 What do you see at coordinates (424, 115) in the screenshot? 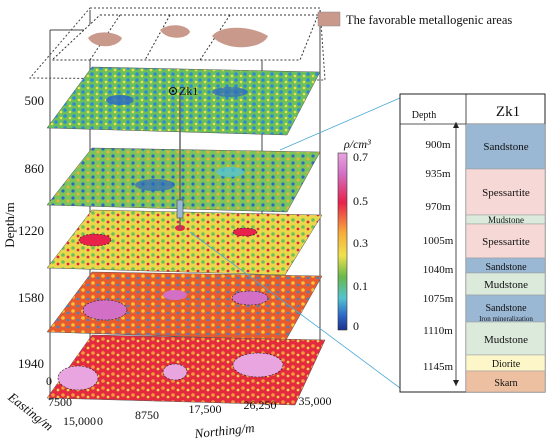
I see `column-depth-header: Depth` at bounding box center [424, 115].